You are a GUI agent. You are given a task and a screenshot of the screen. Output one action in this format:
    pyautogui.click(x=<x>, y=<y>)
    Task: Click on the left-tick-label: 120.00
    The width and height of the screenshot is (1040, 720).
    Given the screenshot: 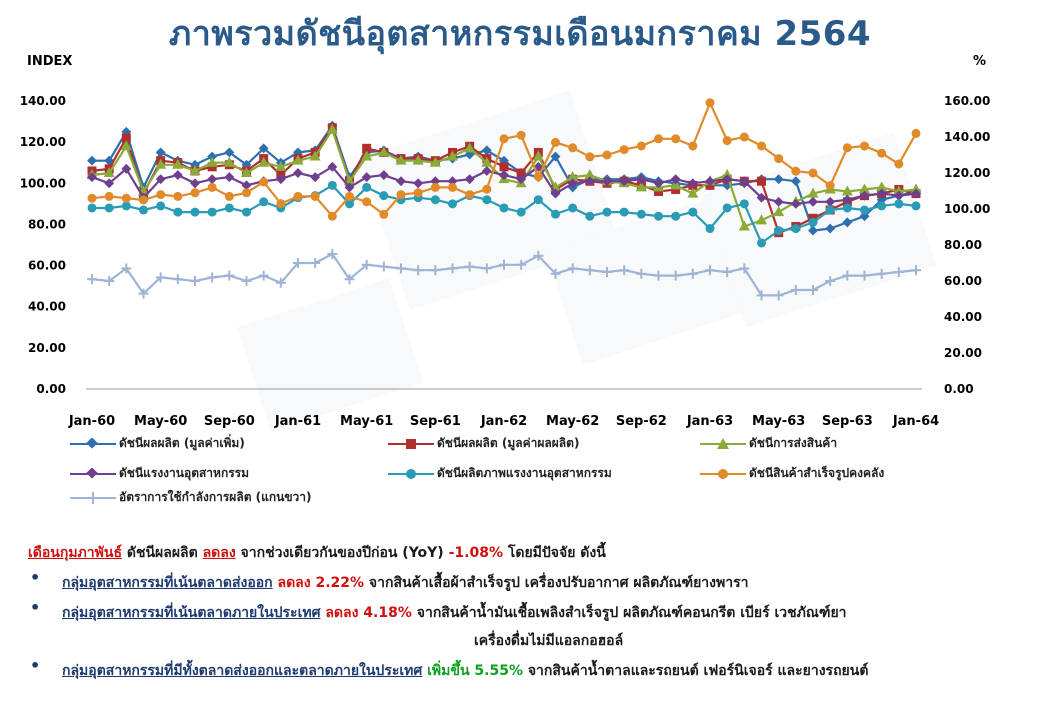 What is the action you would take?
    pyautogui.click(x=43, y=142)
    